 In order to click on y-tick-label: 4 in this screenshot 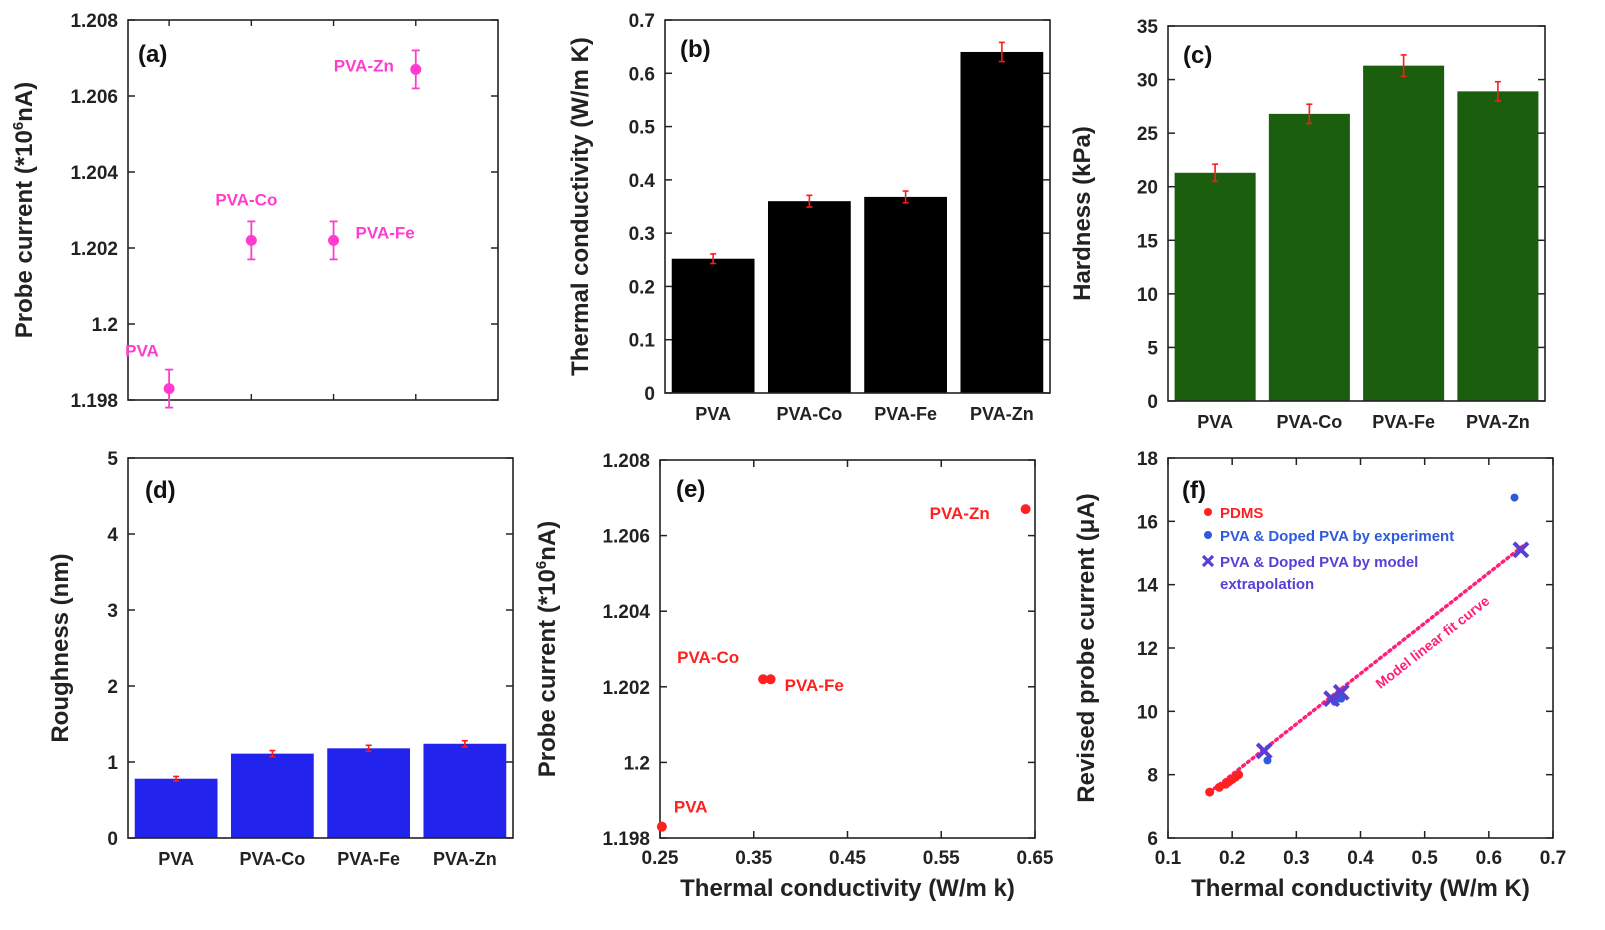, I will do `click(112, 535)`.